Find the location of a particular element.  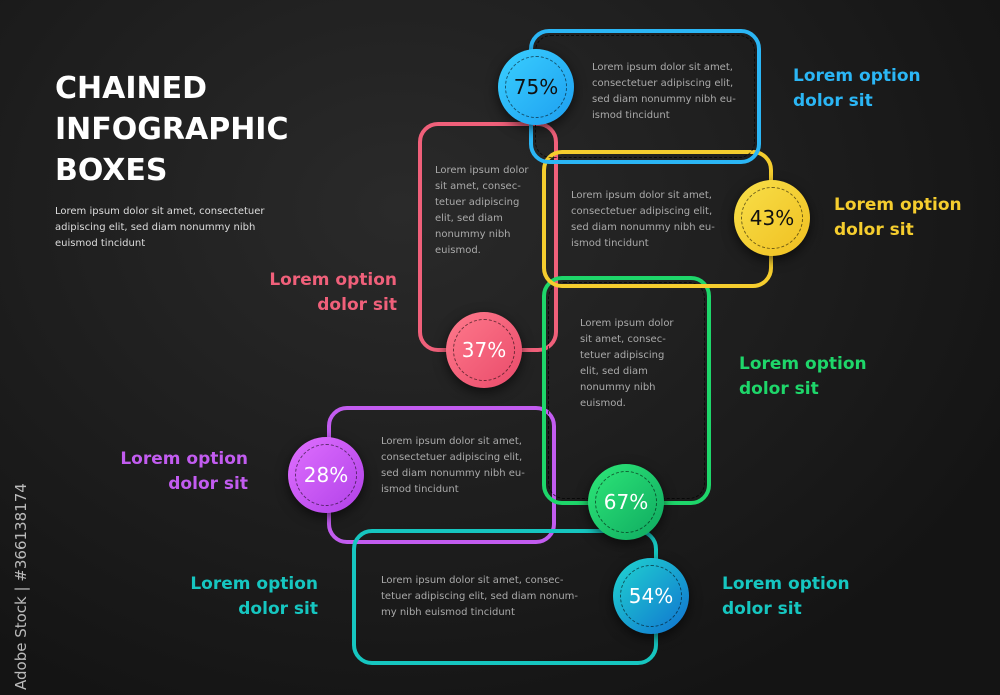

percent-badge: 75% is located at coordinates (536, 87).